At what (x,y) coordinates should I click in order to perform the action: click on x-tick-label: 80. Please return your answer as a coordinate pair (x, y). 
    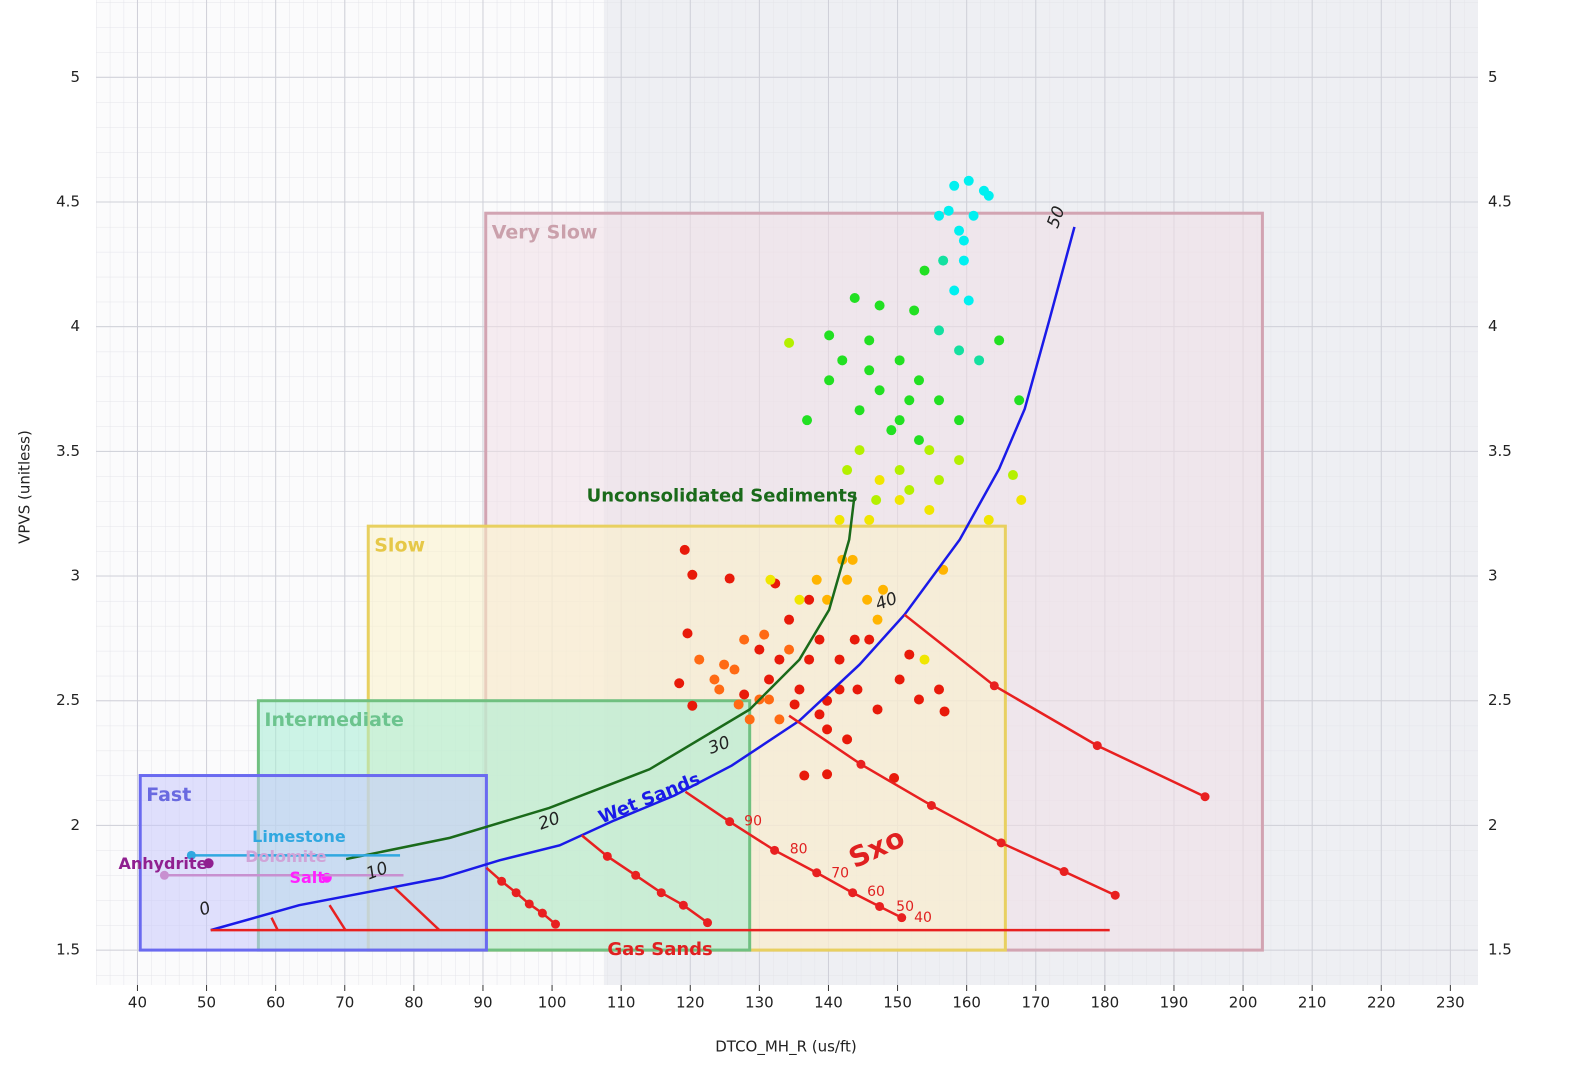
    Looking at the image, I should click on (413, 1003).